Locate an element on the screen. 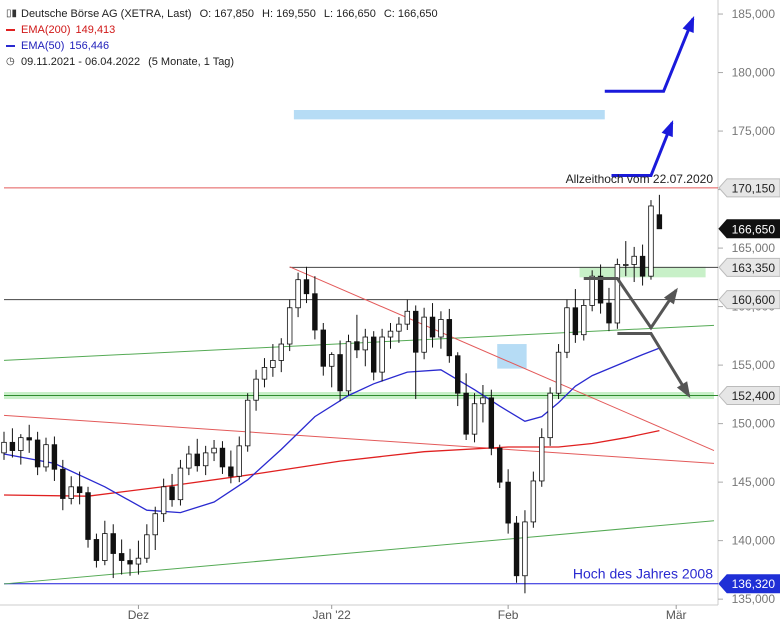 This screenshot has width=780, height=625. y-tick-label: 185,000 is located at coordinates (754, 14).